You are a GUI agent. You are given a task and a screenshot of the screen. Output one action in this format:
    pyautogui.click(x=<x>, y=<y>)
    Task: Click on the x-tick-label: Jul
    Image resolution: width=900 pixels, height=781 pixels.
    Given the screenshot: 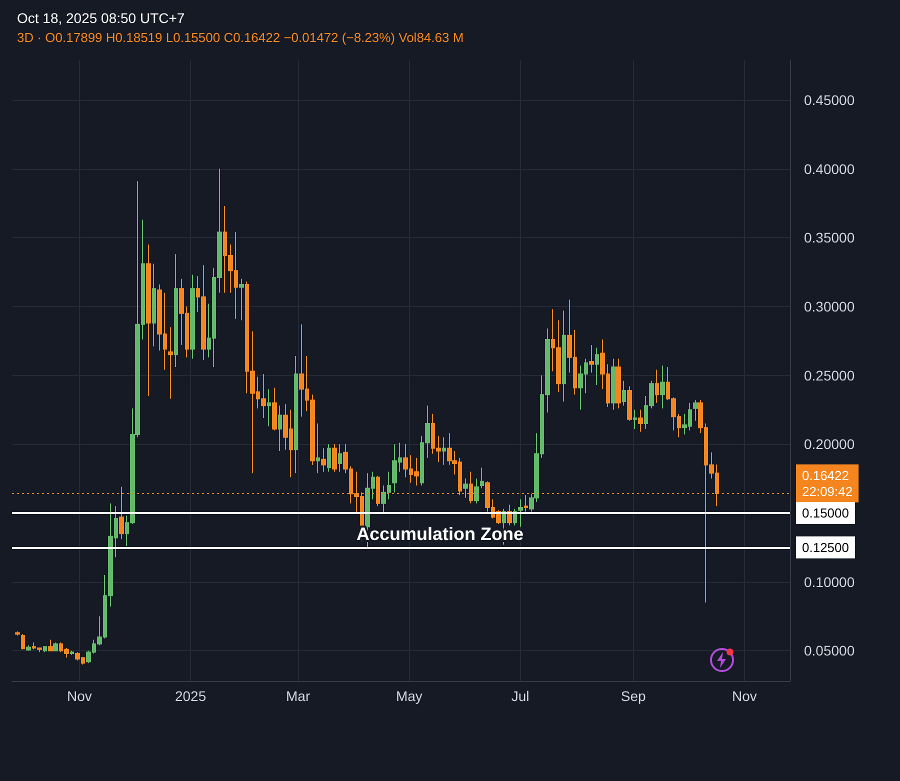 What is the action you would take?
    pyautogui.click(x=520, y=696)
    